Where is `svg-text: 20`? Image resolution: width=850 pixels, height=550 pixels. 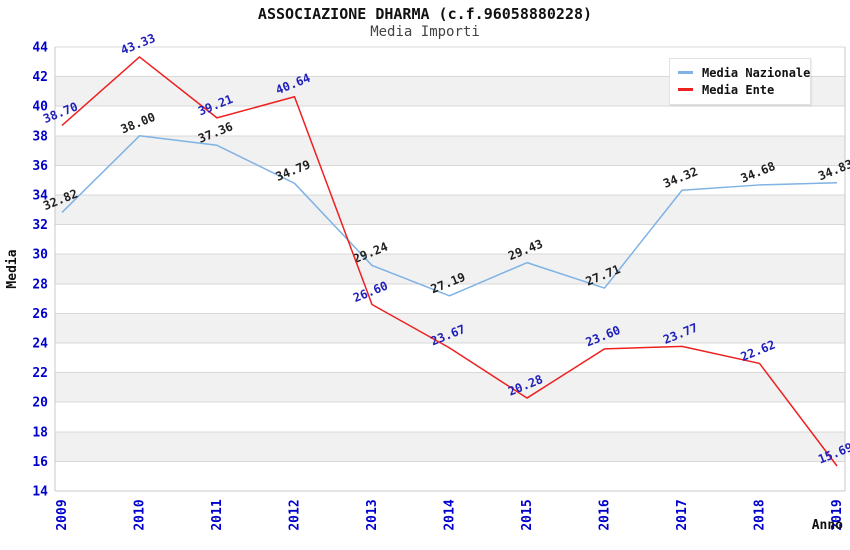 svg-text: 20 is located at coordinates (40, 403).